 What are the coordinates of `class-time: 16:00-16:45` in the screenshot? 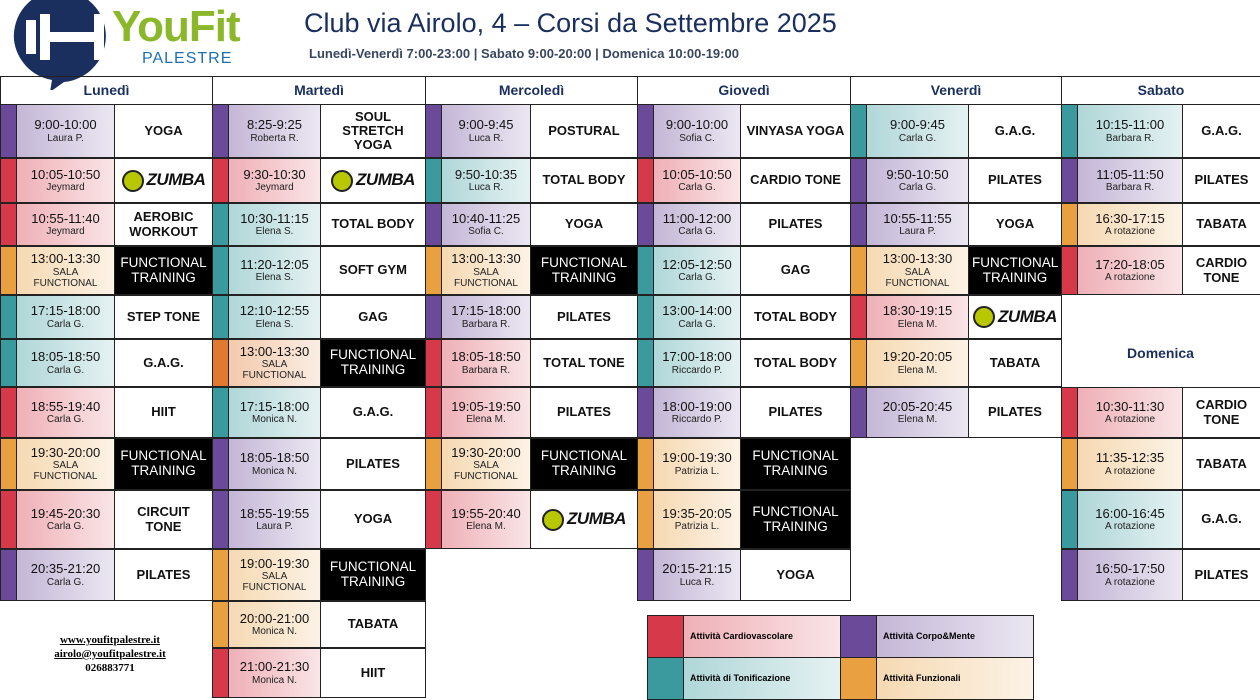 It's located at (1130, 513).